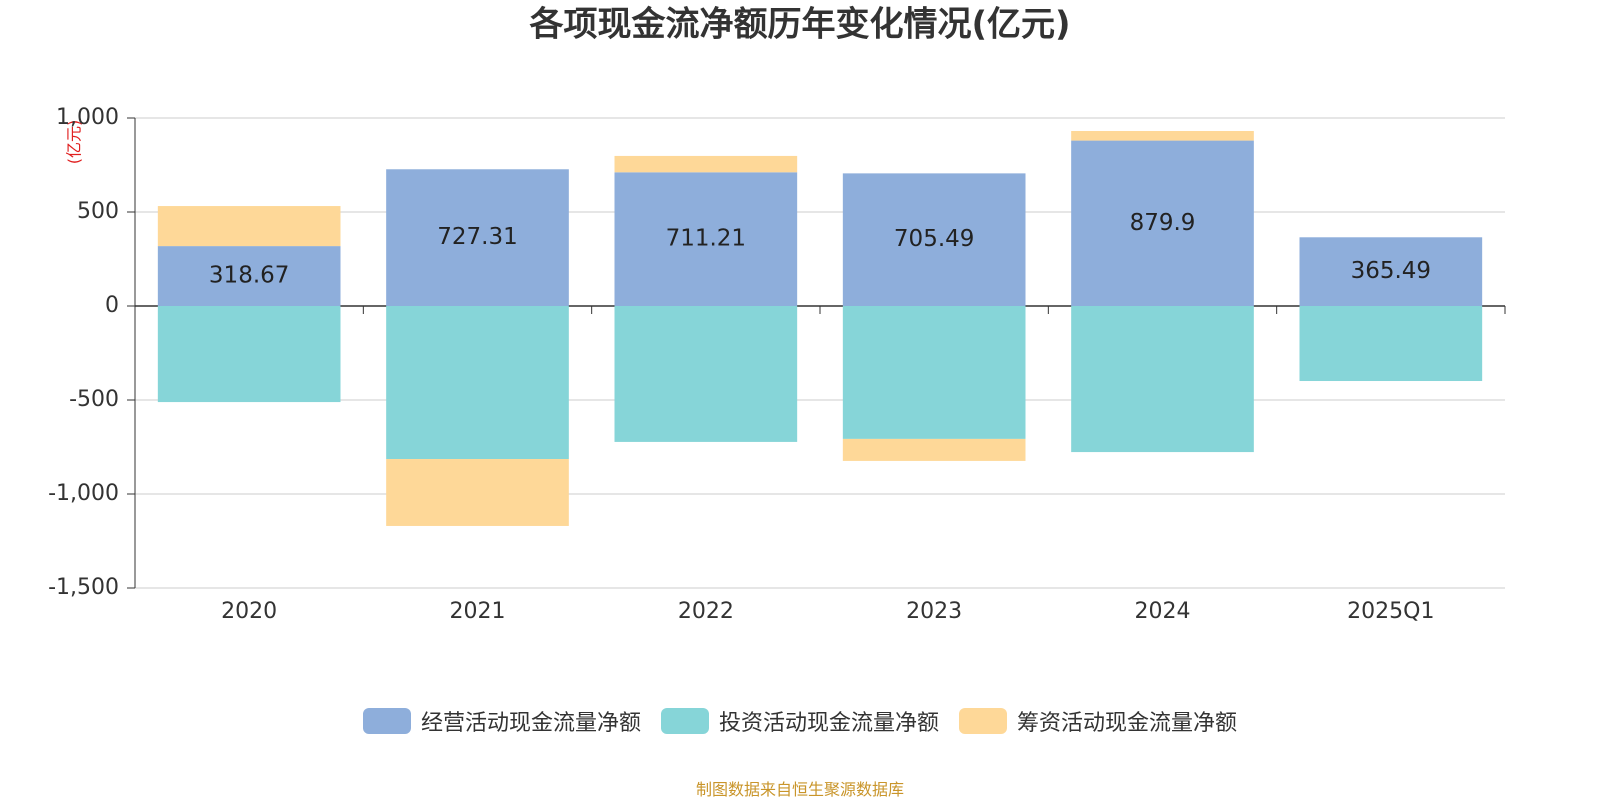 The width and height of the screenshot is (1600, 800). I want to click on legend-item: 经营活动现金流量净额, so click(501, 721).